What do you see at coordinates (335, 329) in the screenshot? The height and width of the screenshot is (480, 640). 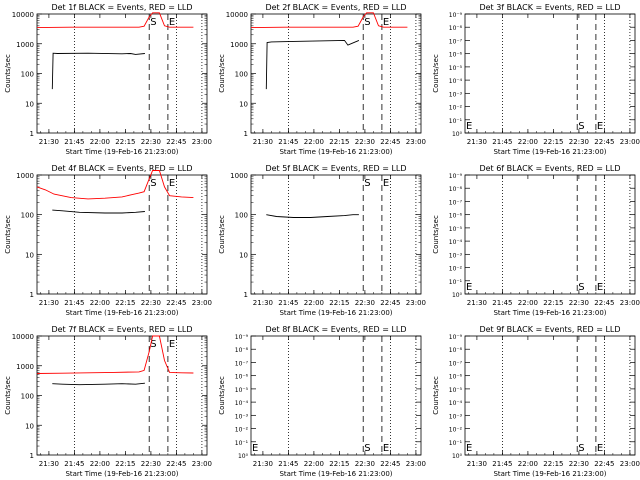 I see `chart-title: Det 8f BLACK = Events, RED = LLD` at bounding box center [335, 329].